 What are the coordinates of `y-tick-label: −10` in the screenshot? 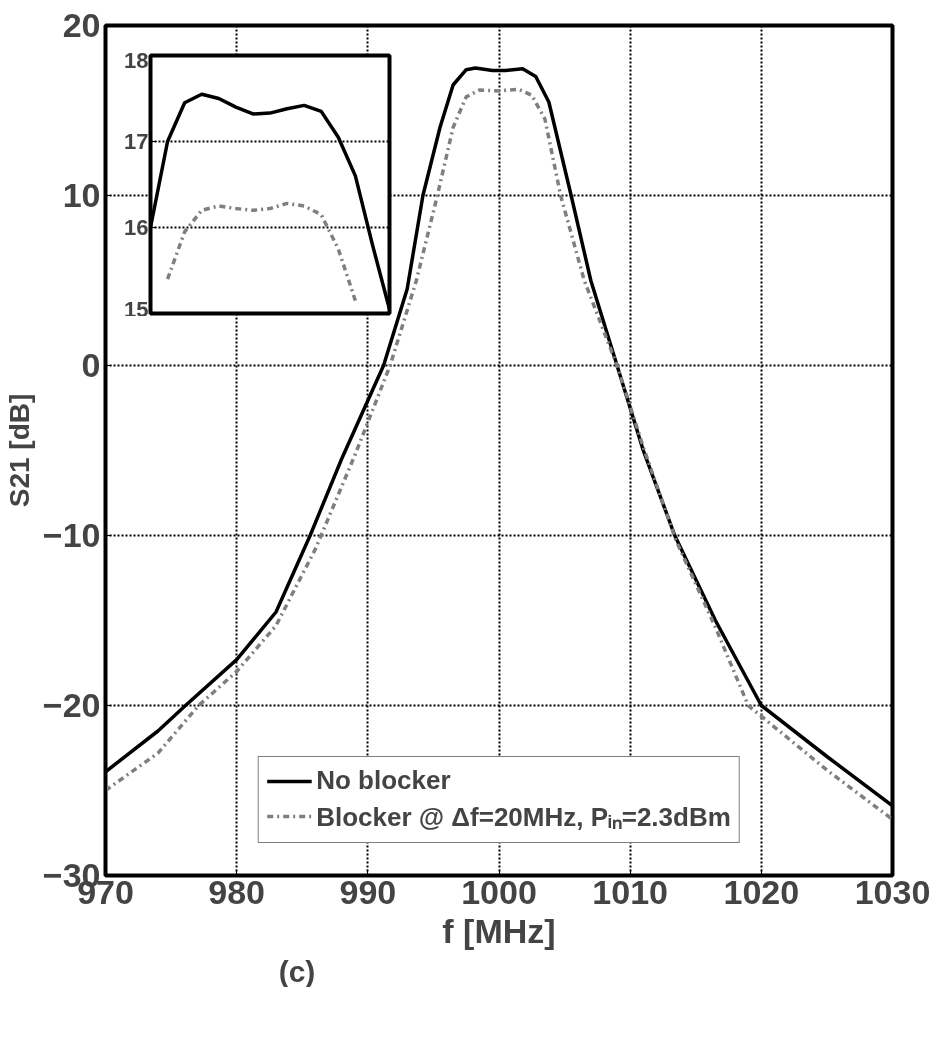 It's located at (71, 535).